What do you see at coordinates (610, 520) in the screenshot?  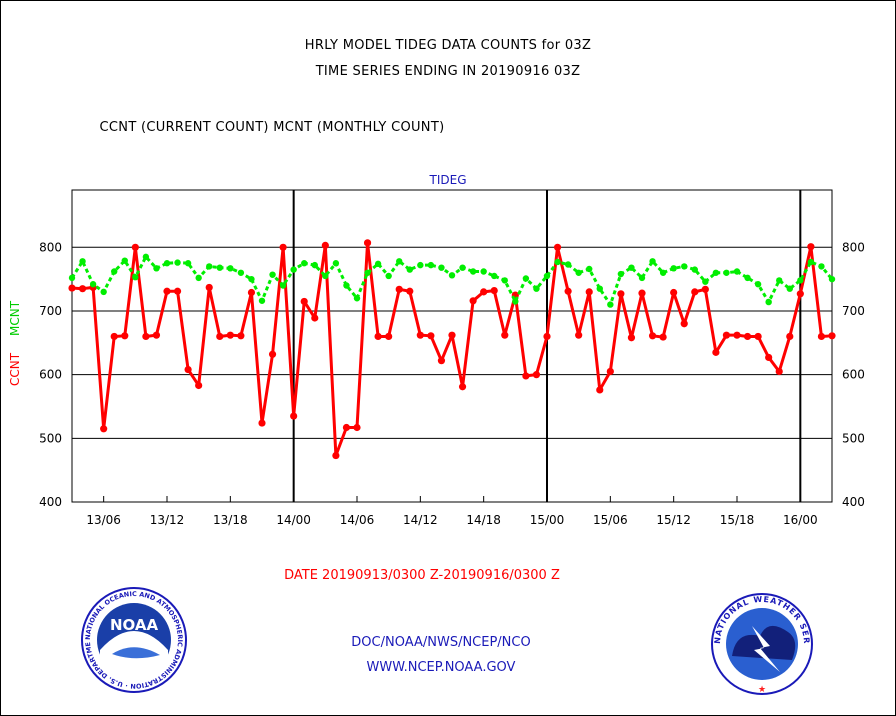 I see `x-tick-label: 15/06` at bounding box center [610, 520].